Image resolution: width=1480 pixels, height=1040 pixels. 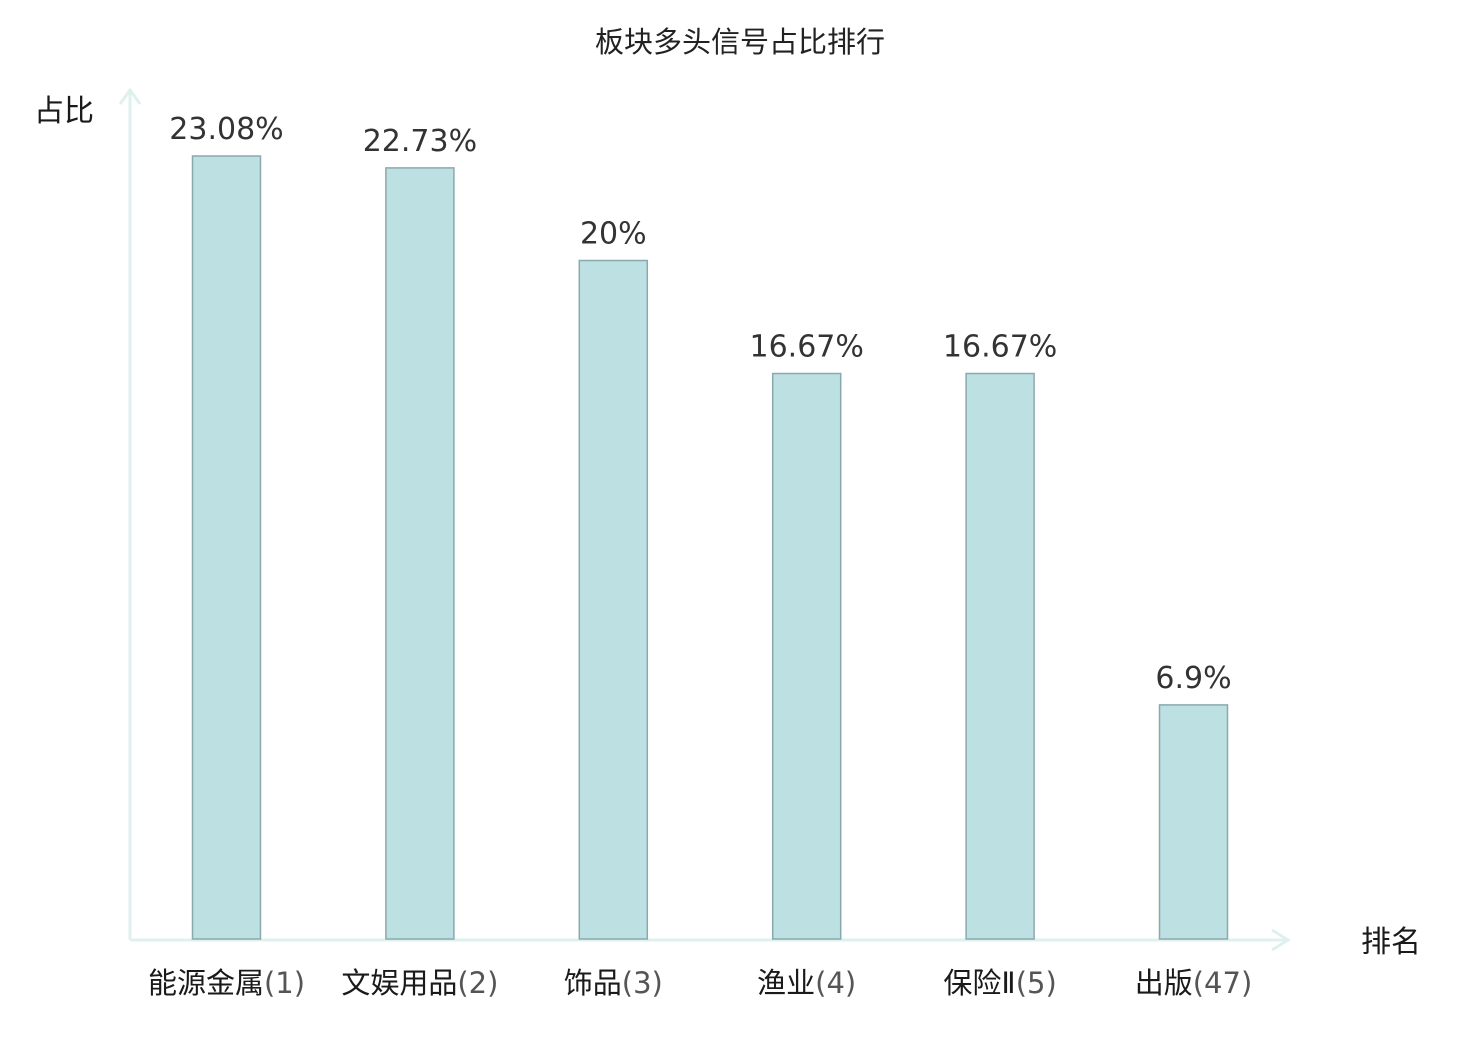 What do you see at coordinates (700, 983) in the screenshot?
I see `category-labels-group: 能源金属(1) 文娱用品(2) 饰品(3) 渔业(4) 保险Ⅱ(5) 出版(47)` at bounding box center [700, 983].